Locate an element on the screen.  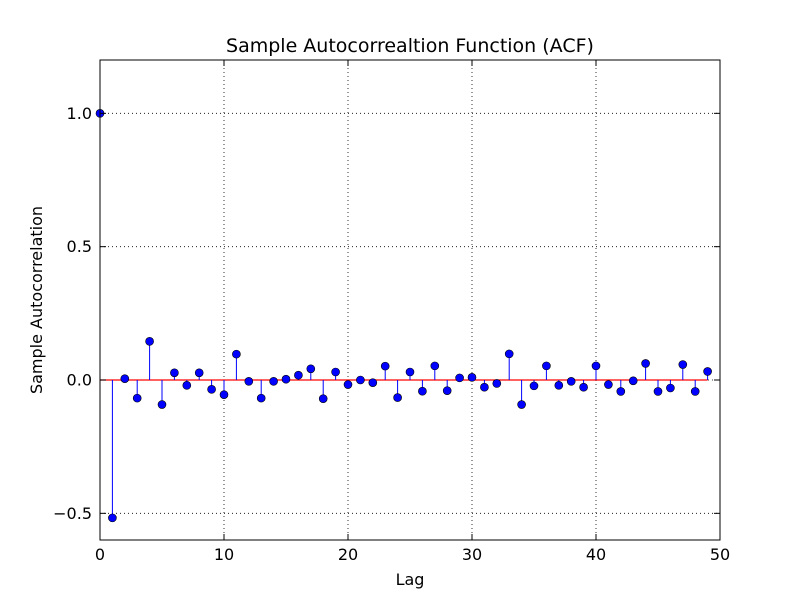
x-tick-label: 20 is located at coordinates (348, 554).